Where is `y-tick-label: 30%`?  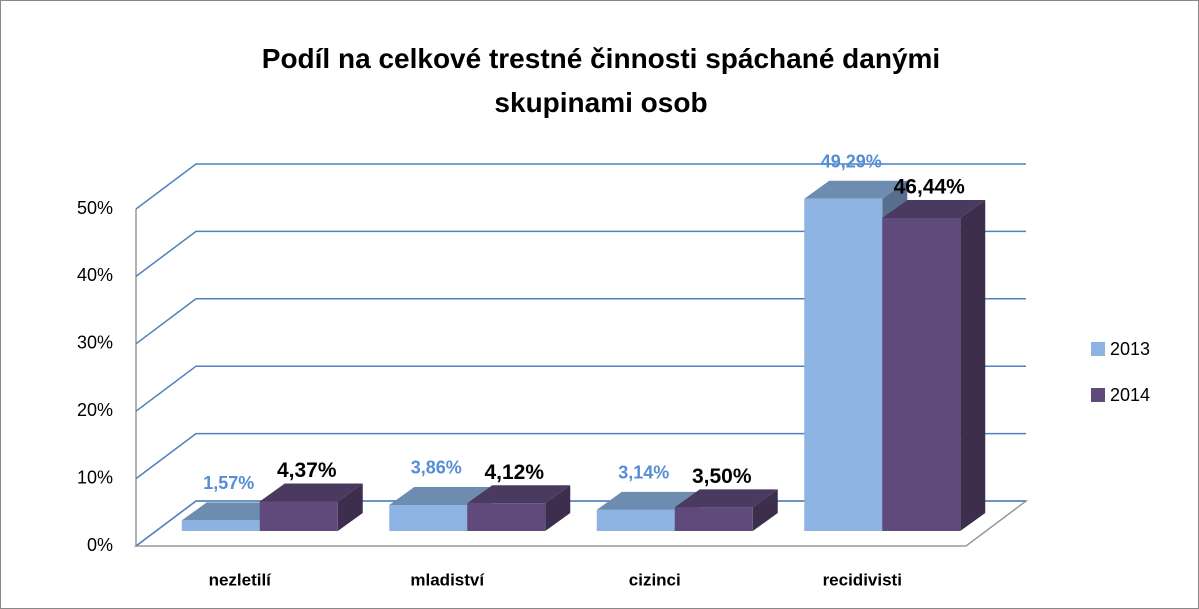 y-tick-label: 30% is located at coordinates (95, 343).